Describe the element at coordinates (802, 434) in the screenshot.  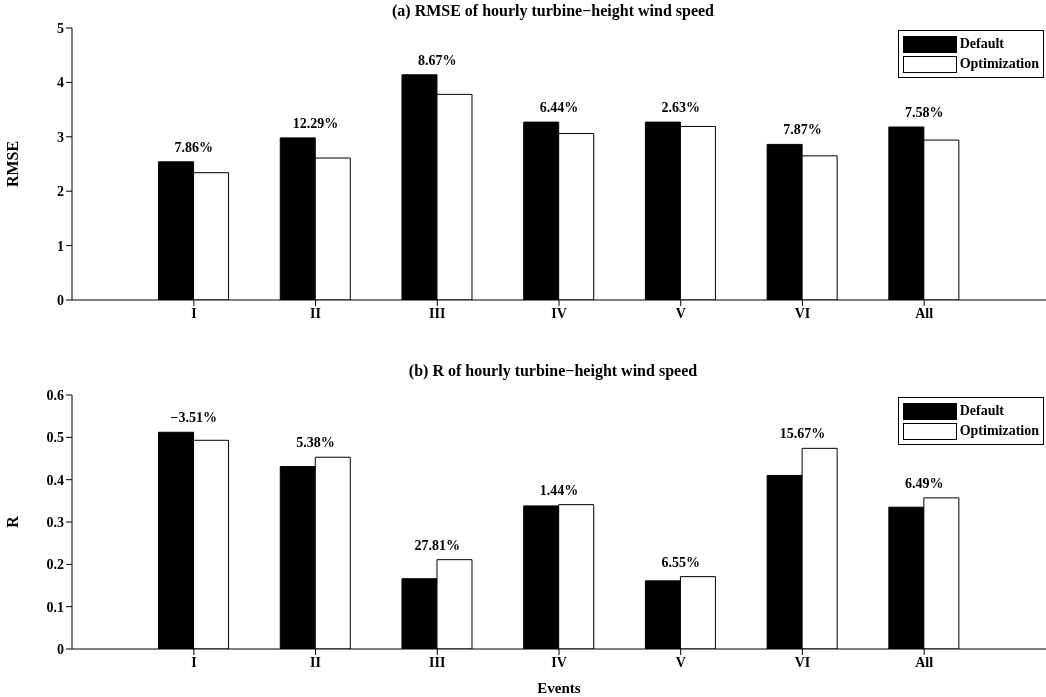
I see `annotation: 15.67%` at that location.